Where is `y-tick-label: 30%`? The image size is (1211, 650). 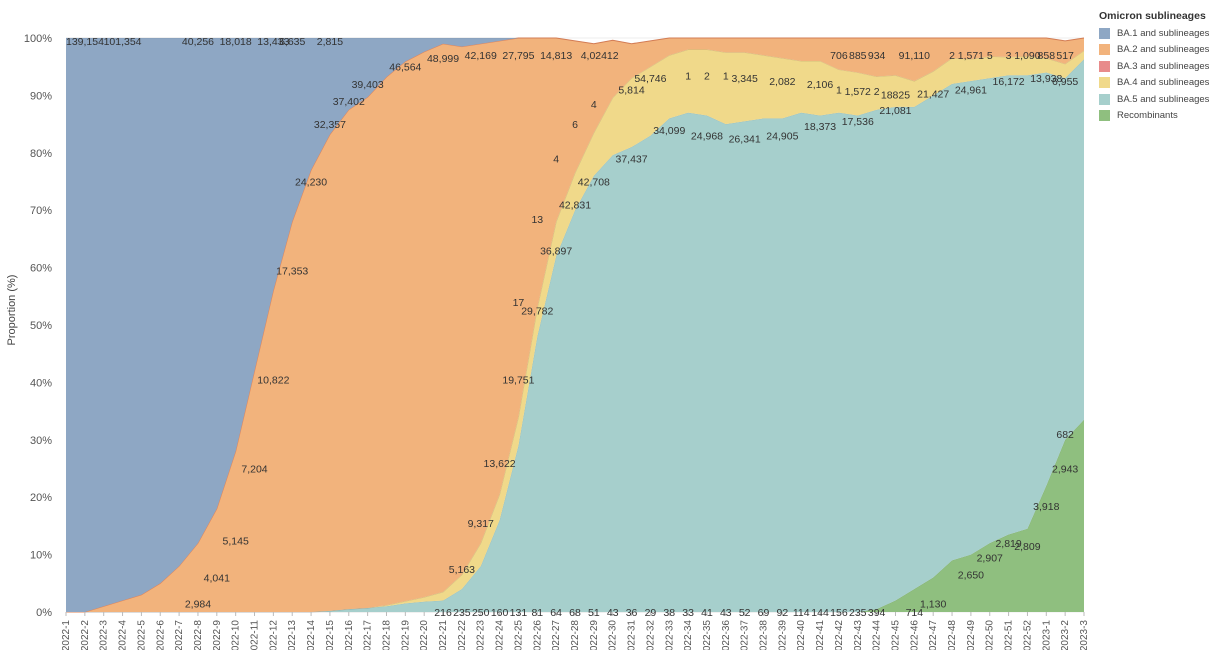
y-tick-label: 30% is located at coordinates (41, 441).